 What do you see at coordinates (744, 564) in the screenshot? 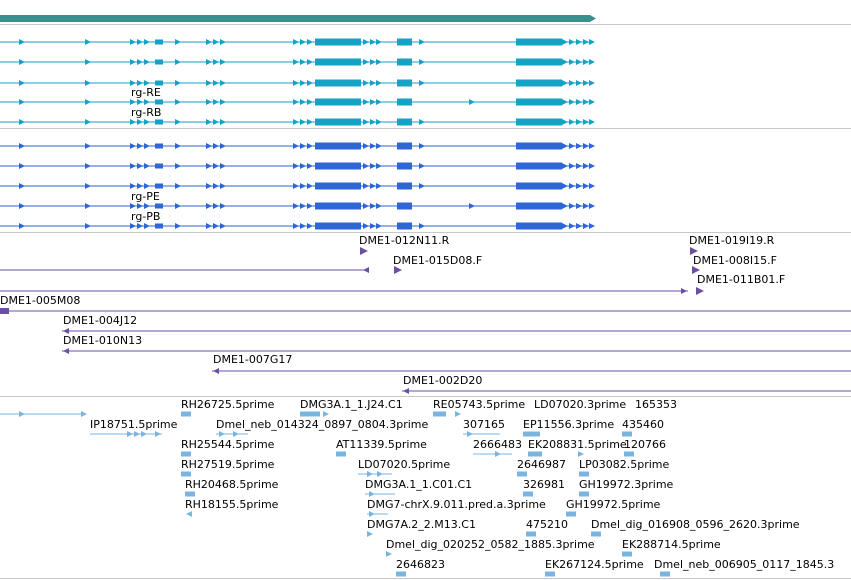
I see `est-label: Dmel_neb_006905_0117_1845.3` at bounding box center [744, 564].